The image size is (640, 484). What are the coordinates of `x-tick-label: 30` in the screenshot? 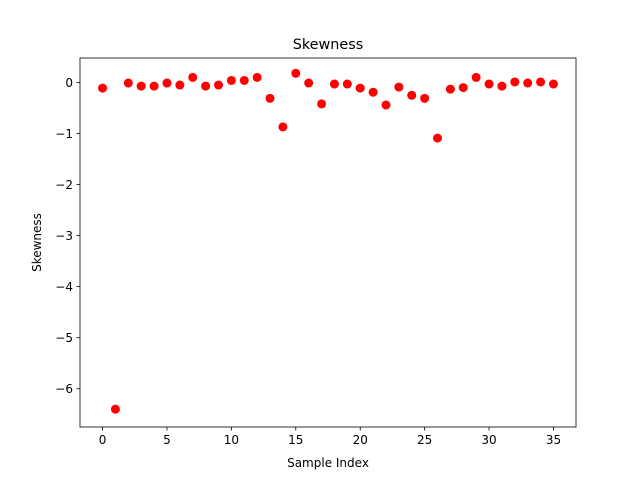 It's located at (488, 440).